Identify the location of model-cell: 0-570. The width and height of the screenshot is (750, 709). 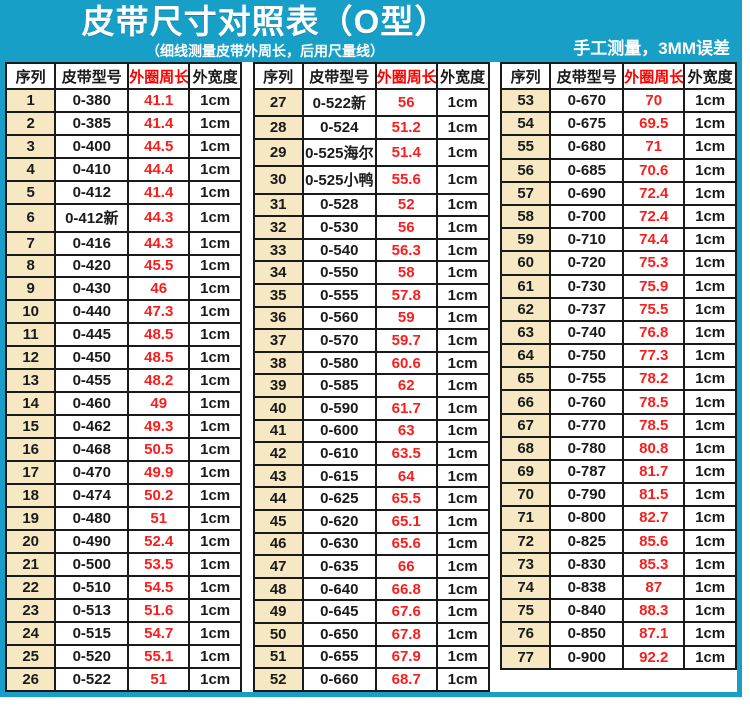
(339, 340).